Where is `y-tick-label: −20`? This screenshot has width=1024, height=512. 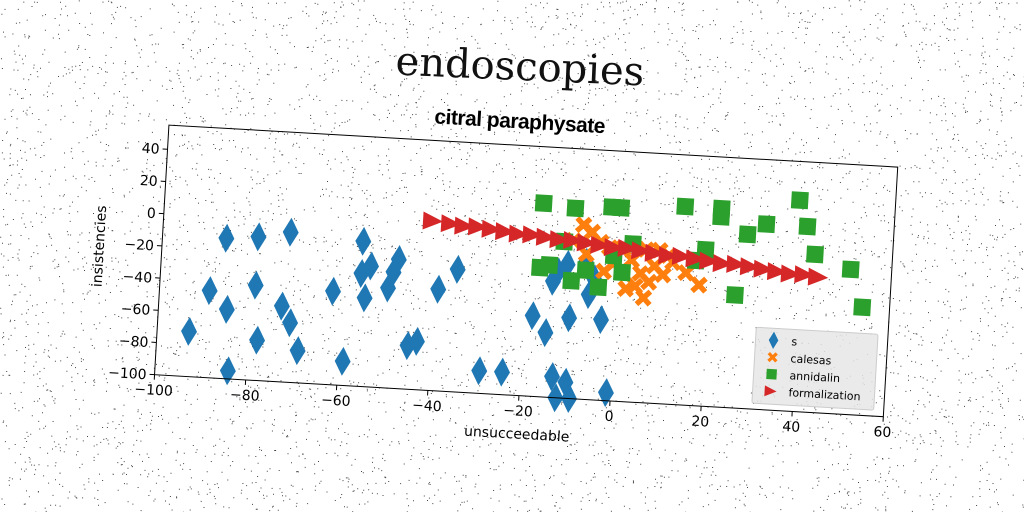 y-tick-label: −20 is located at coordinates (139, 246).